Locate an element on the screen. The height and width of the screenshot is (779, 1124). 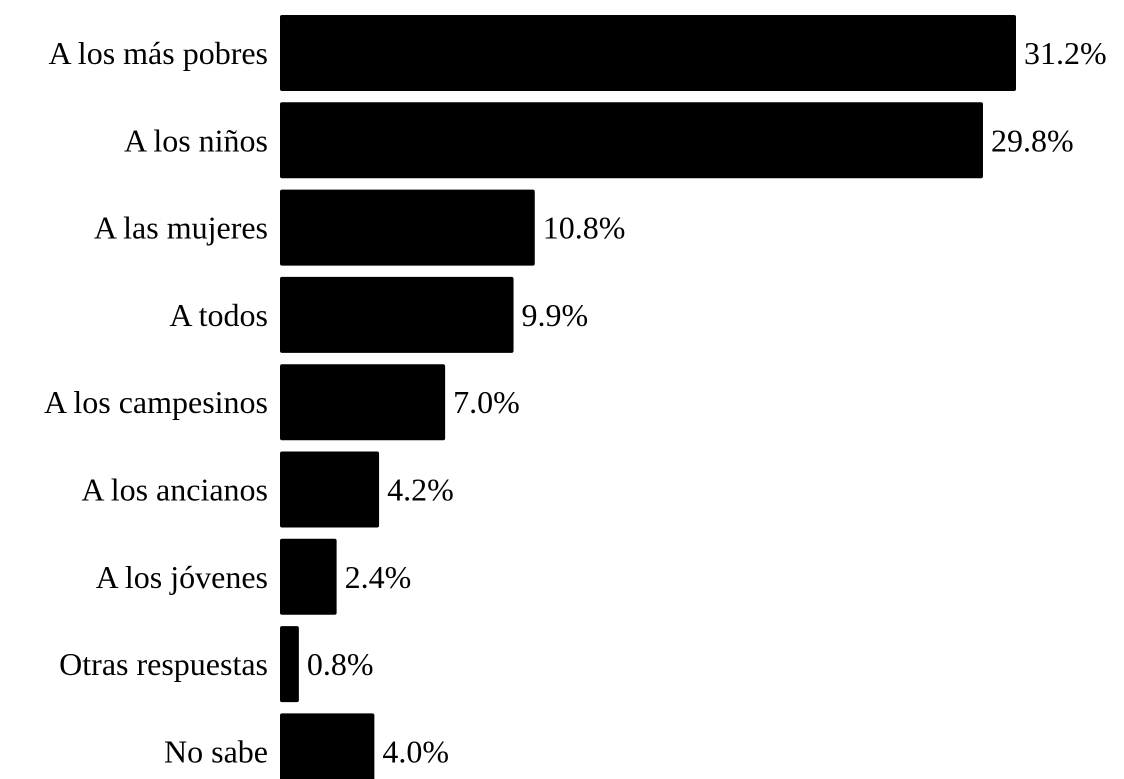
category-label: A los campesinos is located at coordinates (156, 402).